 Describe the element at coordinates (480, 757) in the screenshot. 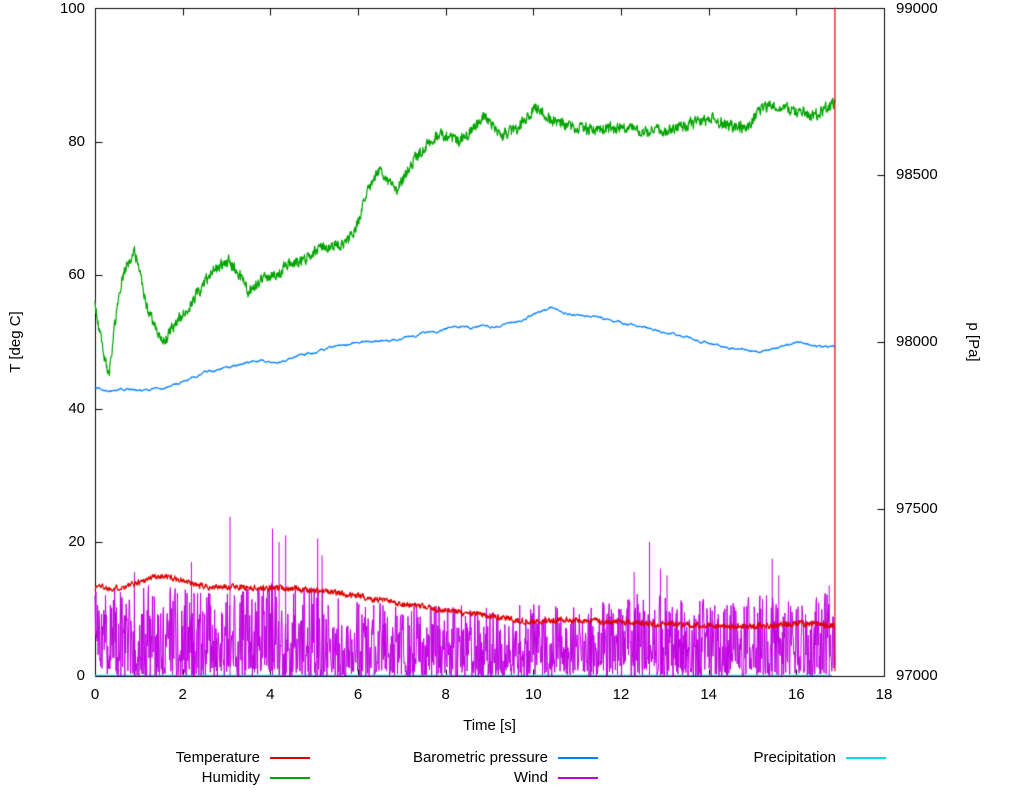

I see `legend-label-barometric-pressure: Barometric pressure` at that location.